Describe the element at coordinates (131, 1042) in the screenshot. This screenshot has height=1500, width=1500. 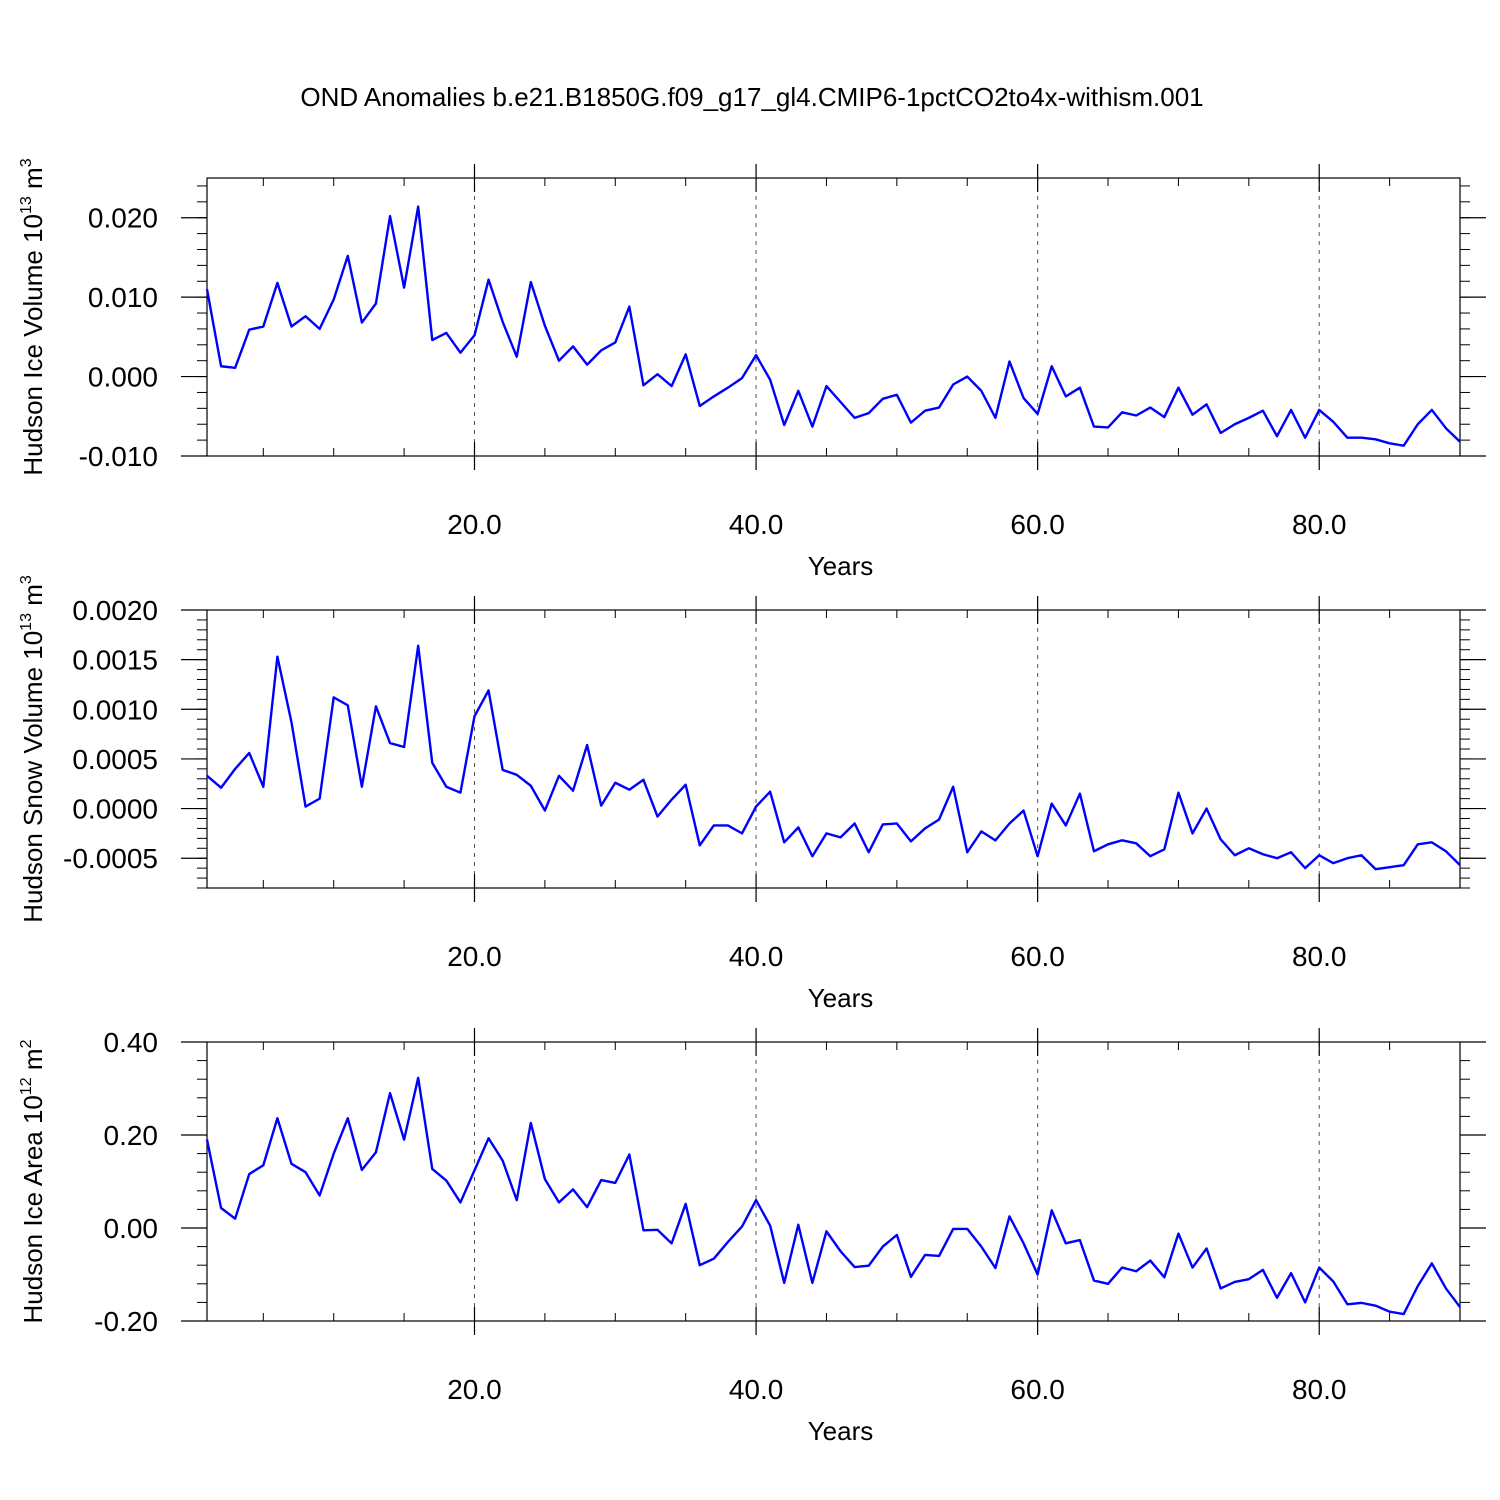
I see `y-tick-label: 0.40` at that location.